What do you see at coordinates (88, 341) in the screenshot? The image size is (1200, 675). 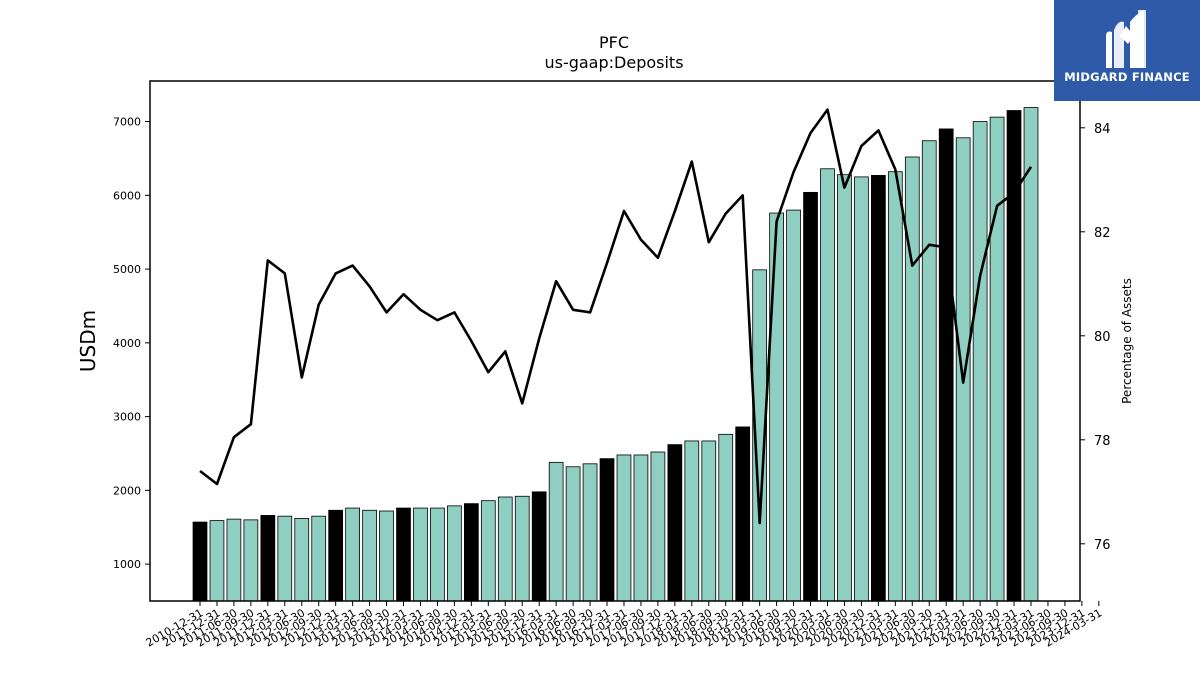 I see `y-axis-label: USDm` at bounding box center [88, 341].